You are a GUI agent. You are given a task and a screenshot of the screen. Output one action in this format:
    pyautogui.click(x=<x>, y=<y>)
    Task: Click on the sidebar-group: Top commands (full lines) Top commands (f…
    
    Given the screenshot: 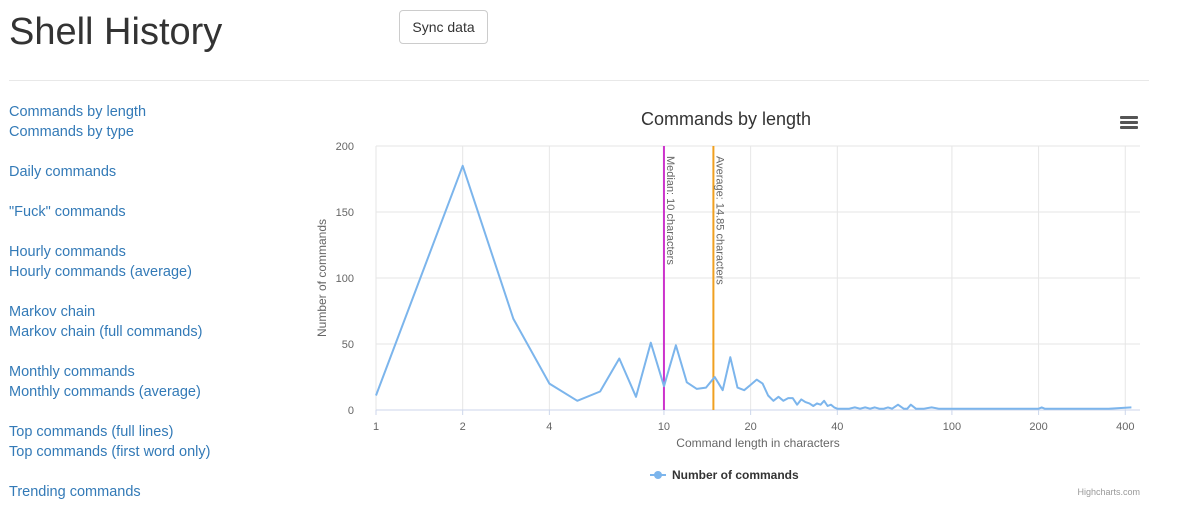 What is the action you would take?
    pyautogui.click(x=149, y=442)
    